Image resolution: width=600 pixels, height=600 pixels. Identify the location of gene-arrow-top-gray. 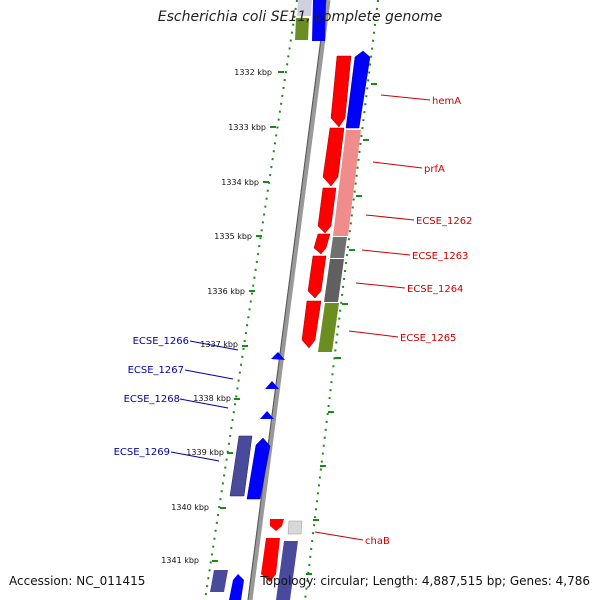
(304, 8).